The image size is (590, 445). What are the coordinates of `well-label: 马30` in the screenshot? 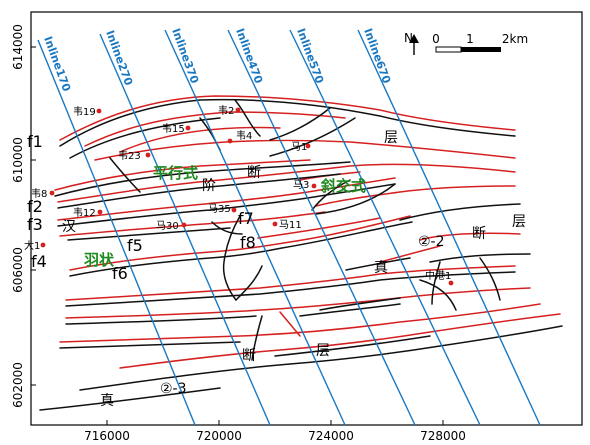 It's located at (167, 226).